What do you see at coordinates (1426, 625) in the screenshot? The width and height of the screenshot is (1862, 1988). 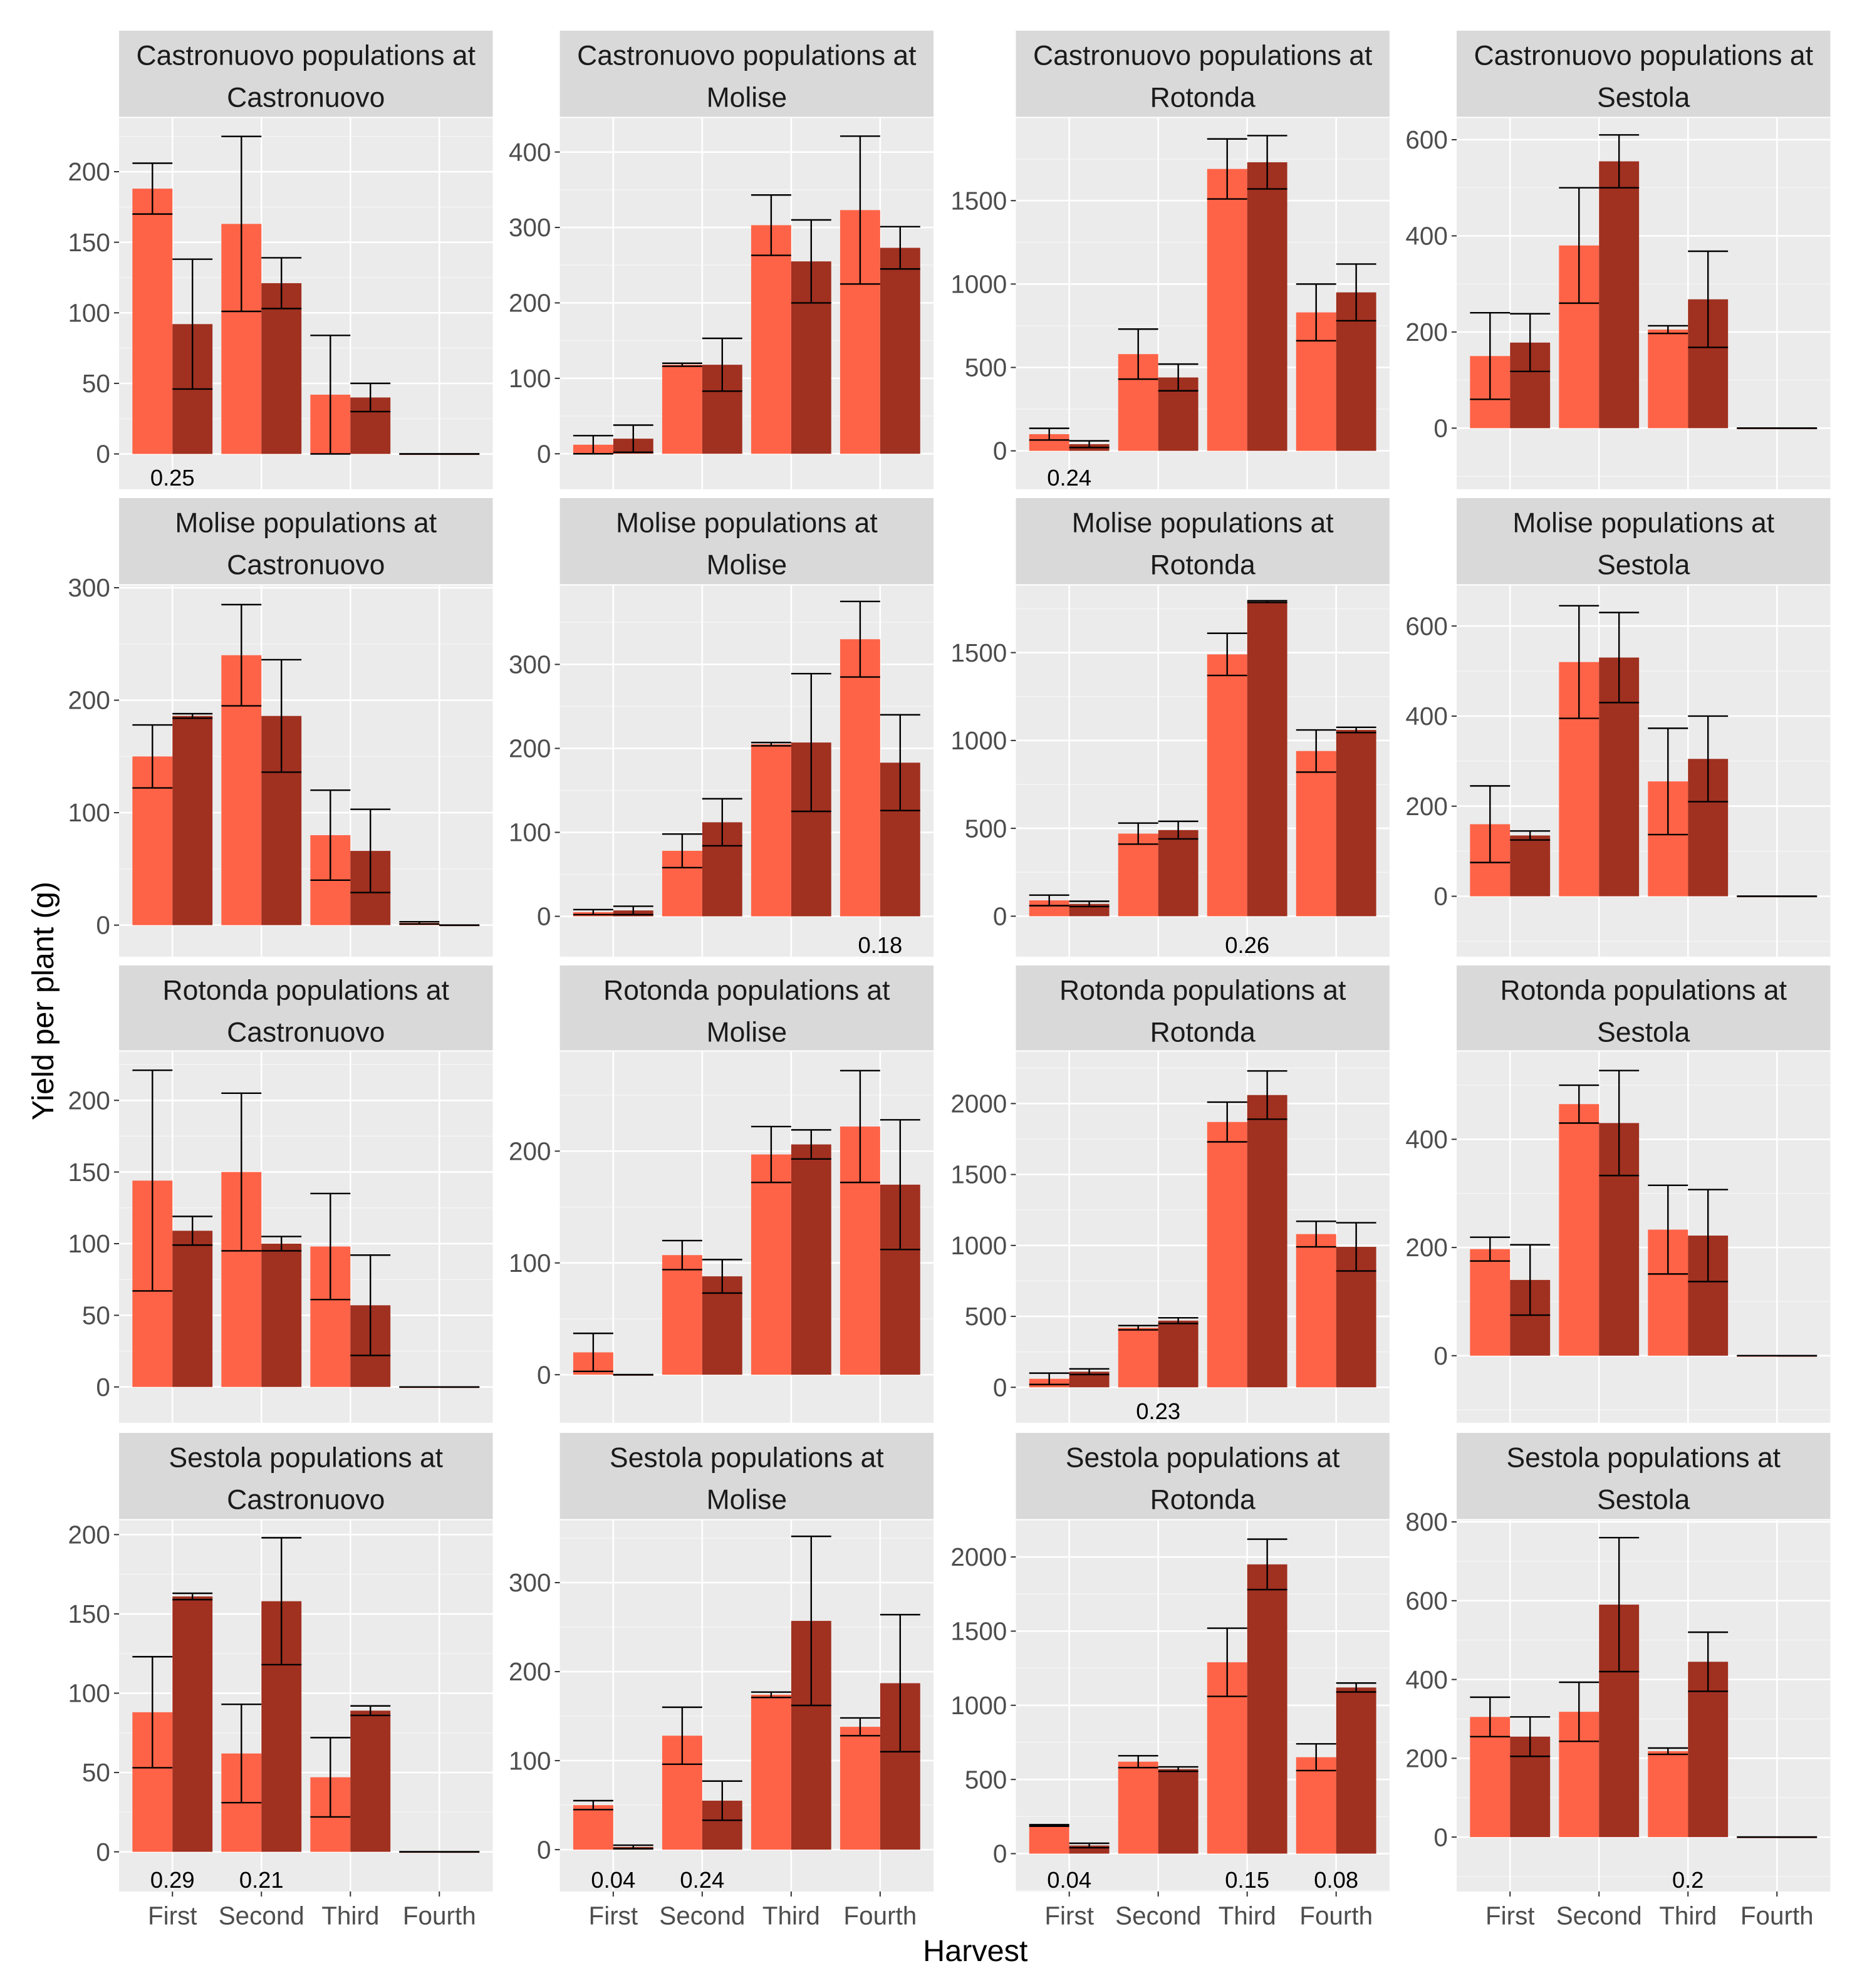 I see `y-tick-label: 600` at bounding box center [1426, 625].